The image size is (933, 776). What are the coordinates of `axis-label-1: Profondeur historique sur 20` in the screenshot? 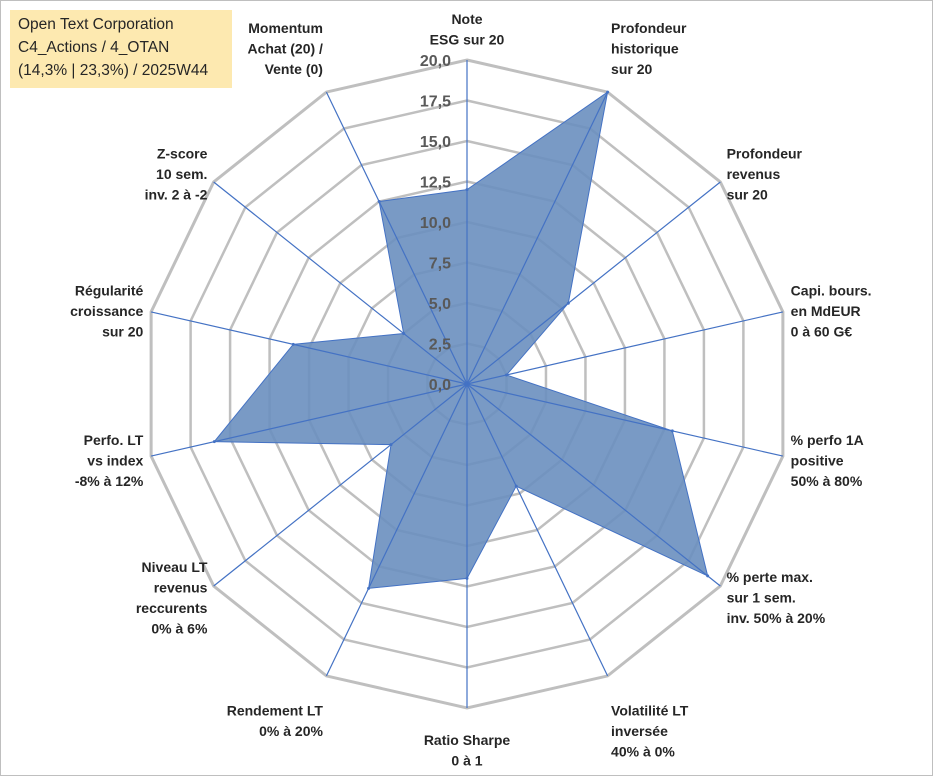 It's located at (649, 48).